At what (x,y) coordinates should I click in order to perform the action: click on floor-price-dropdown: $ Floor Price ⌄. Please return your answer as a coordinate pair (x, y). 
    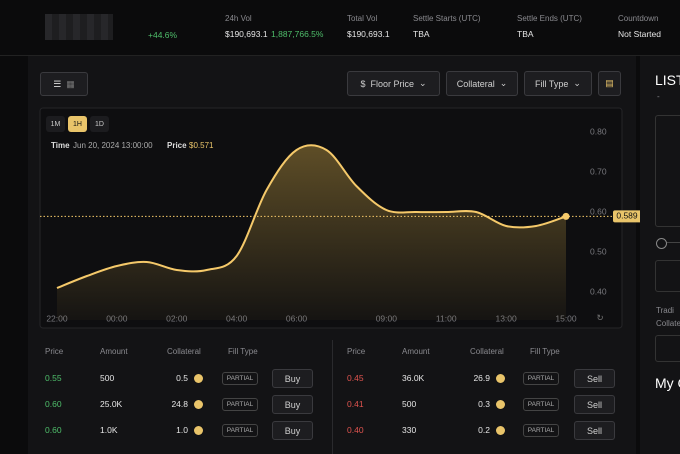
    Looking at the image, I should click on (393, 83).